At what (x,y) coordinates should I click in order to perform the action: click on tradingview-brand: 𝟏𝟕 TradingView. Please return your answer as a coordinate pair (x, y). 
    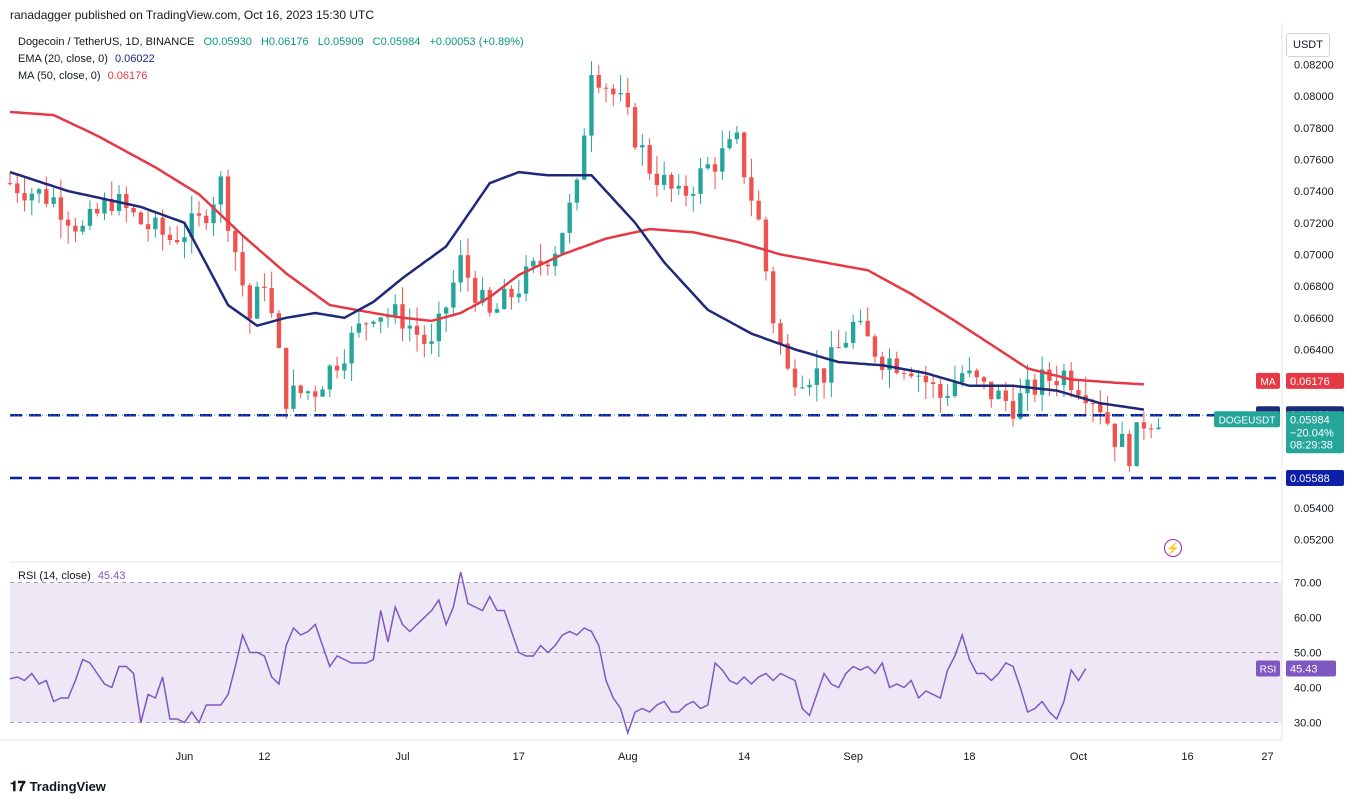
    Looking at the image, I should click on (58, 786).